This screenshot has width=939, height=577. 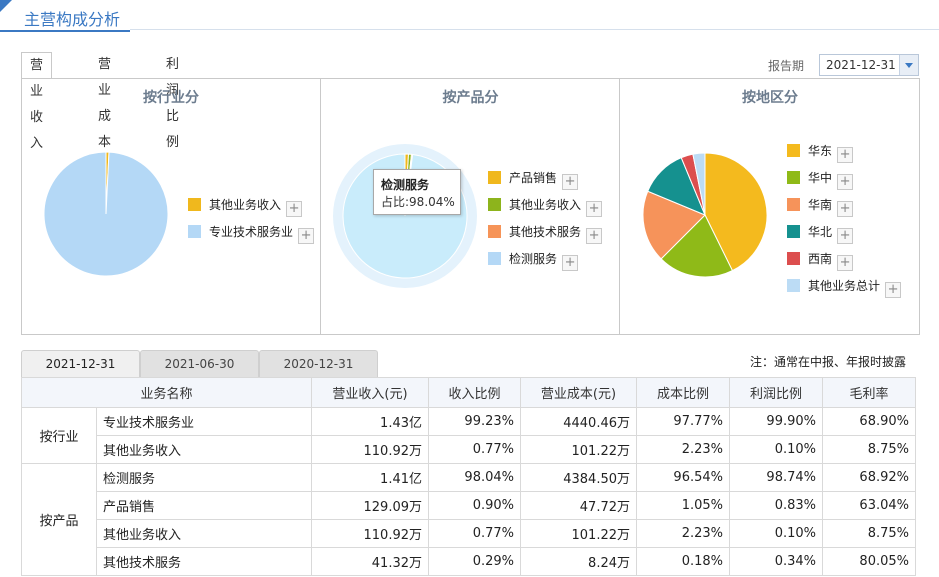 What do you see at coordinates (72, 19) in the screenshot?
I see `page-title: 主营构成分析` at bounding box center [72, 19].